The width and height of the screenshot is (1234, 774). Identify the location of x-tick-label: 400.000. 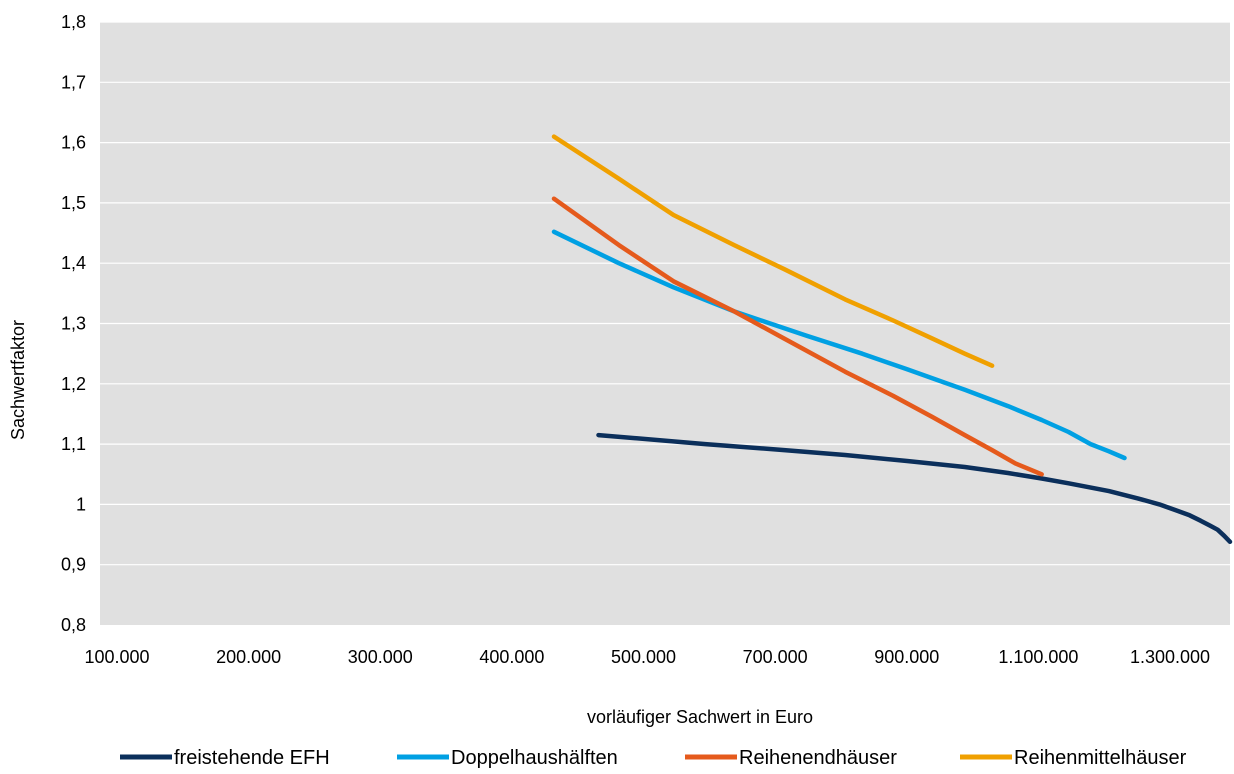
(511, 657).